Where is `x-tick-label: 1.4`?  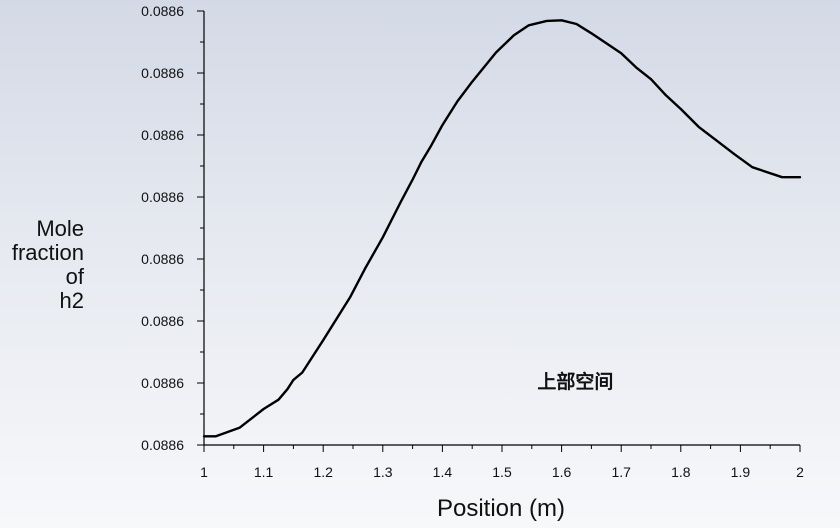 x-tick-label: 1.4 is located at coordinates (443, 472).